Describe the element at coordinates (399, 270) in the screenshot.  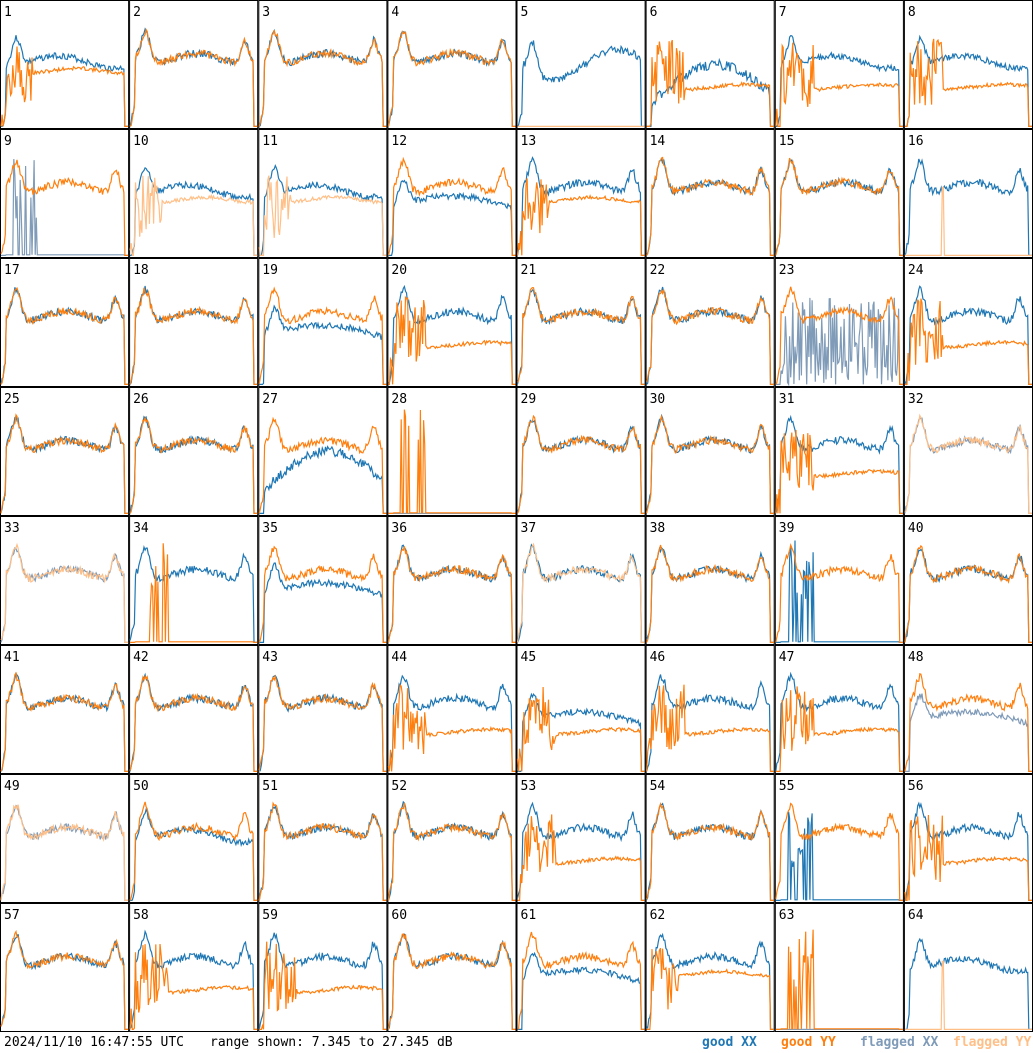
I see `panel-number-label: 20` at that location.